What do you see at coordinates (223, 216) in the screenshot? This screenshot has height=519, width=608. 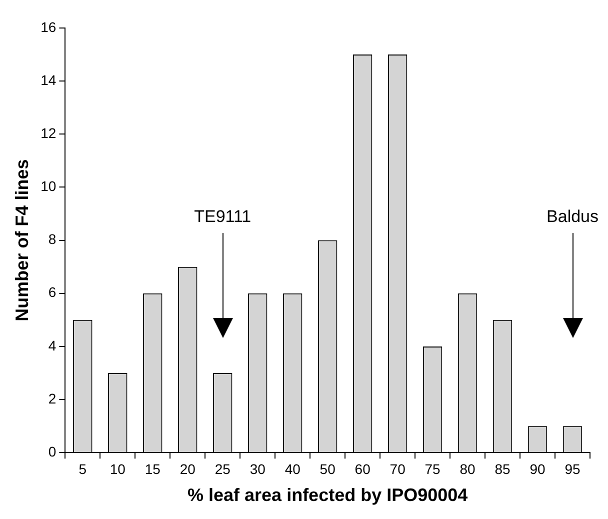 I see `annotation: TE9111` at bounding box center [223, 216].